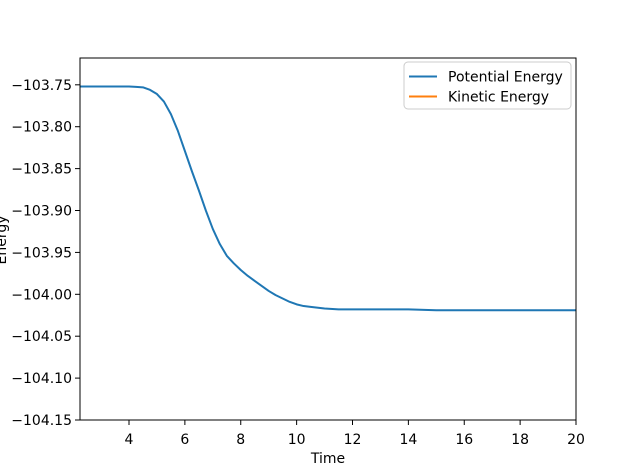  What do you see at coordinates (464, 440) in the screenshot?
I see `x-tick-label: 16` at bounding box center [464, 440].